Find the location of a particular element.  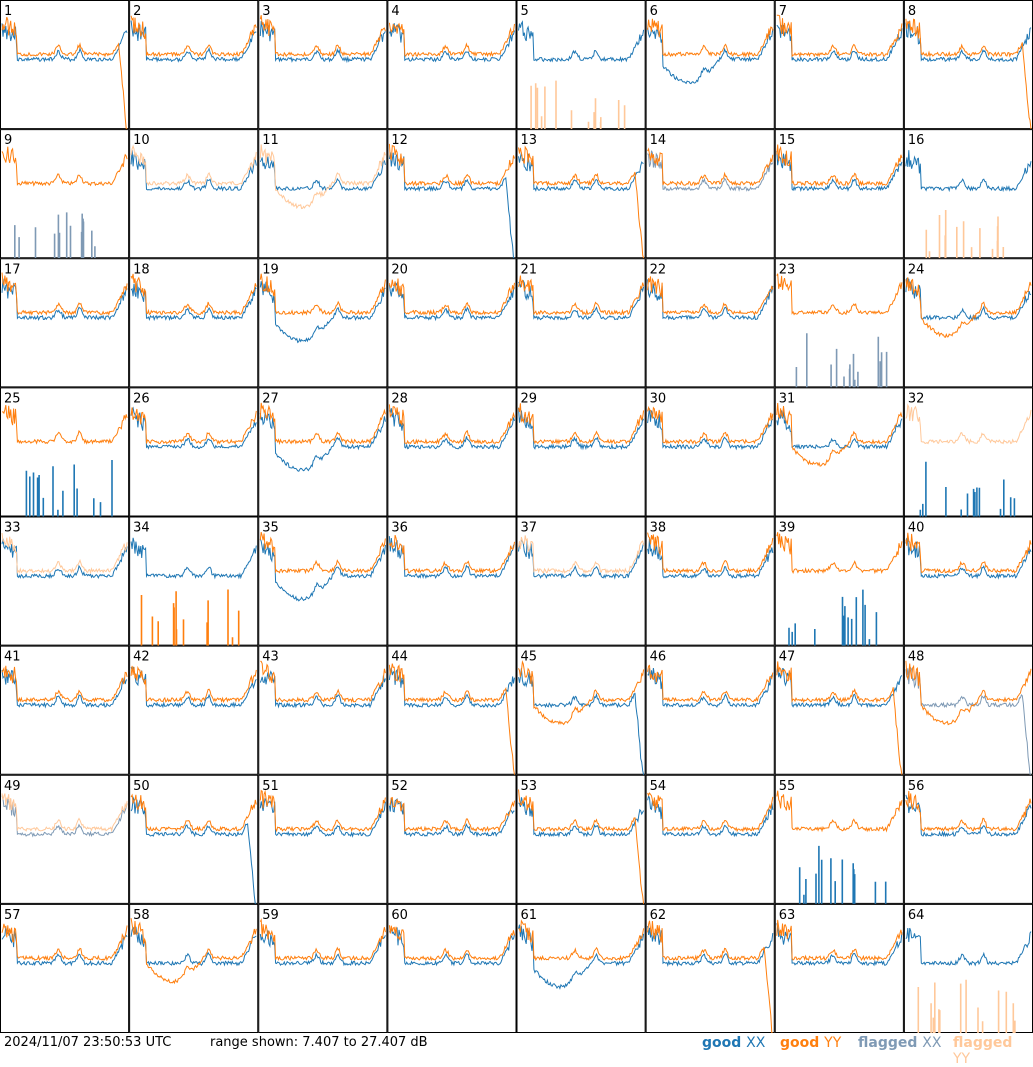

tile-label: 40 is located at coordinates (916, 528).